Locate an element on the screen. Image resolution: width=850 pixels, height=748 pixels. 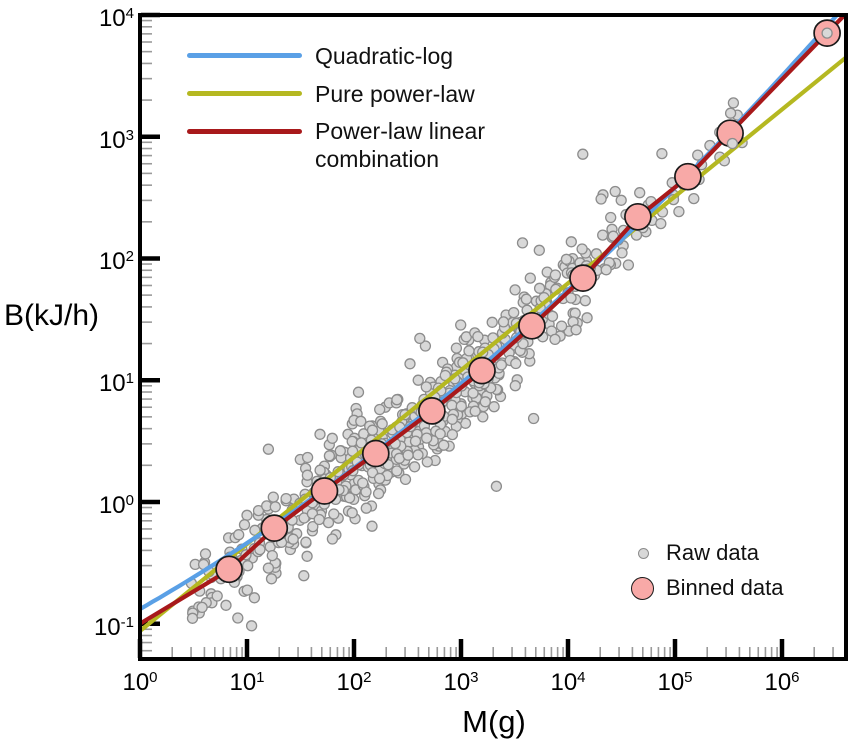
power-law-combination-line-swatch is located at coordinates (244, 131).